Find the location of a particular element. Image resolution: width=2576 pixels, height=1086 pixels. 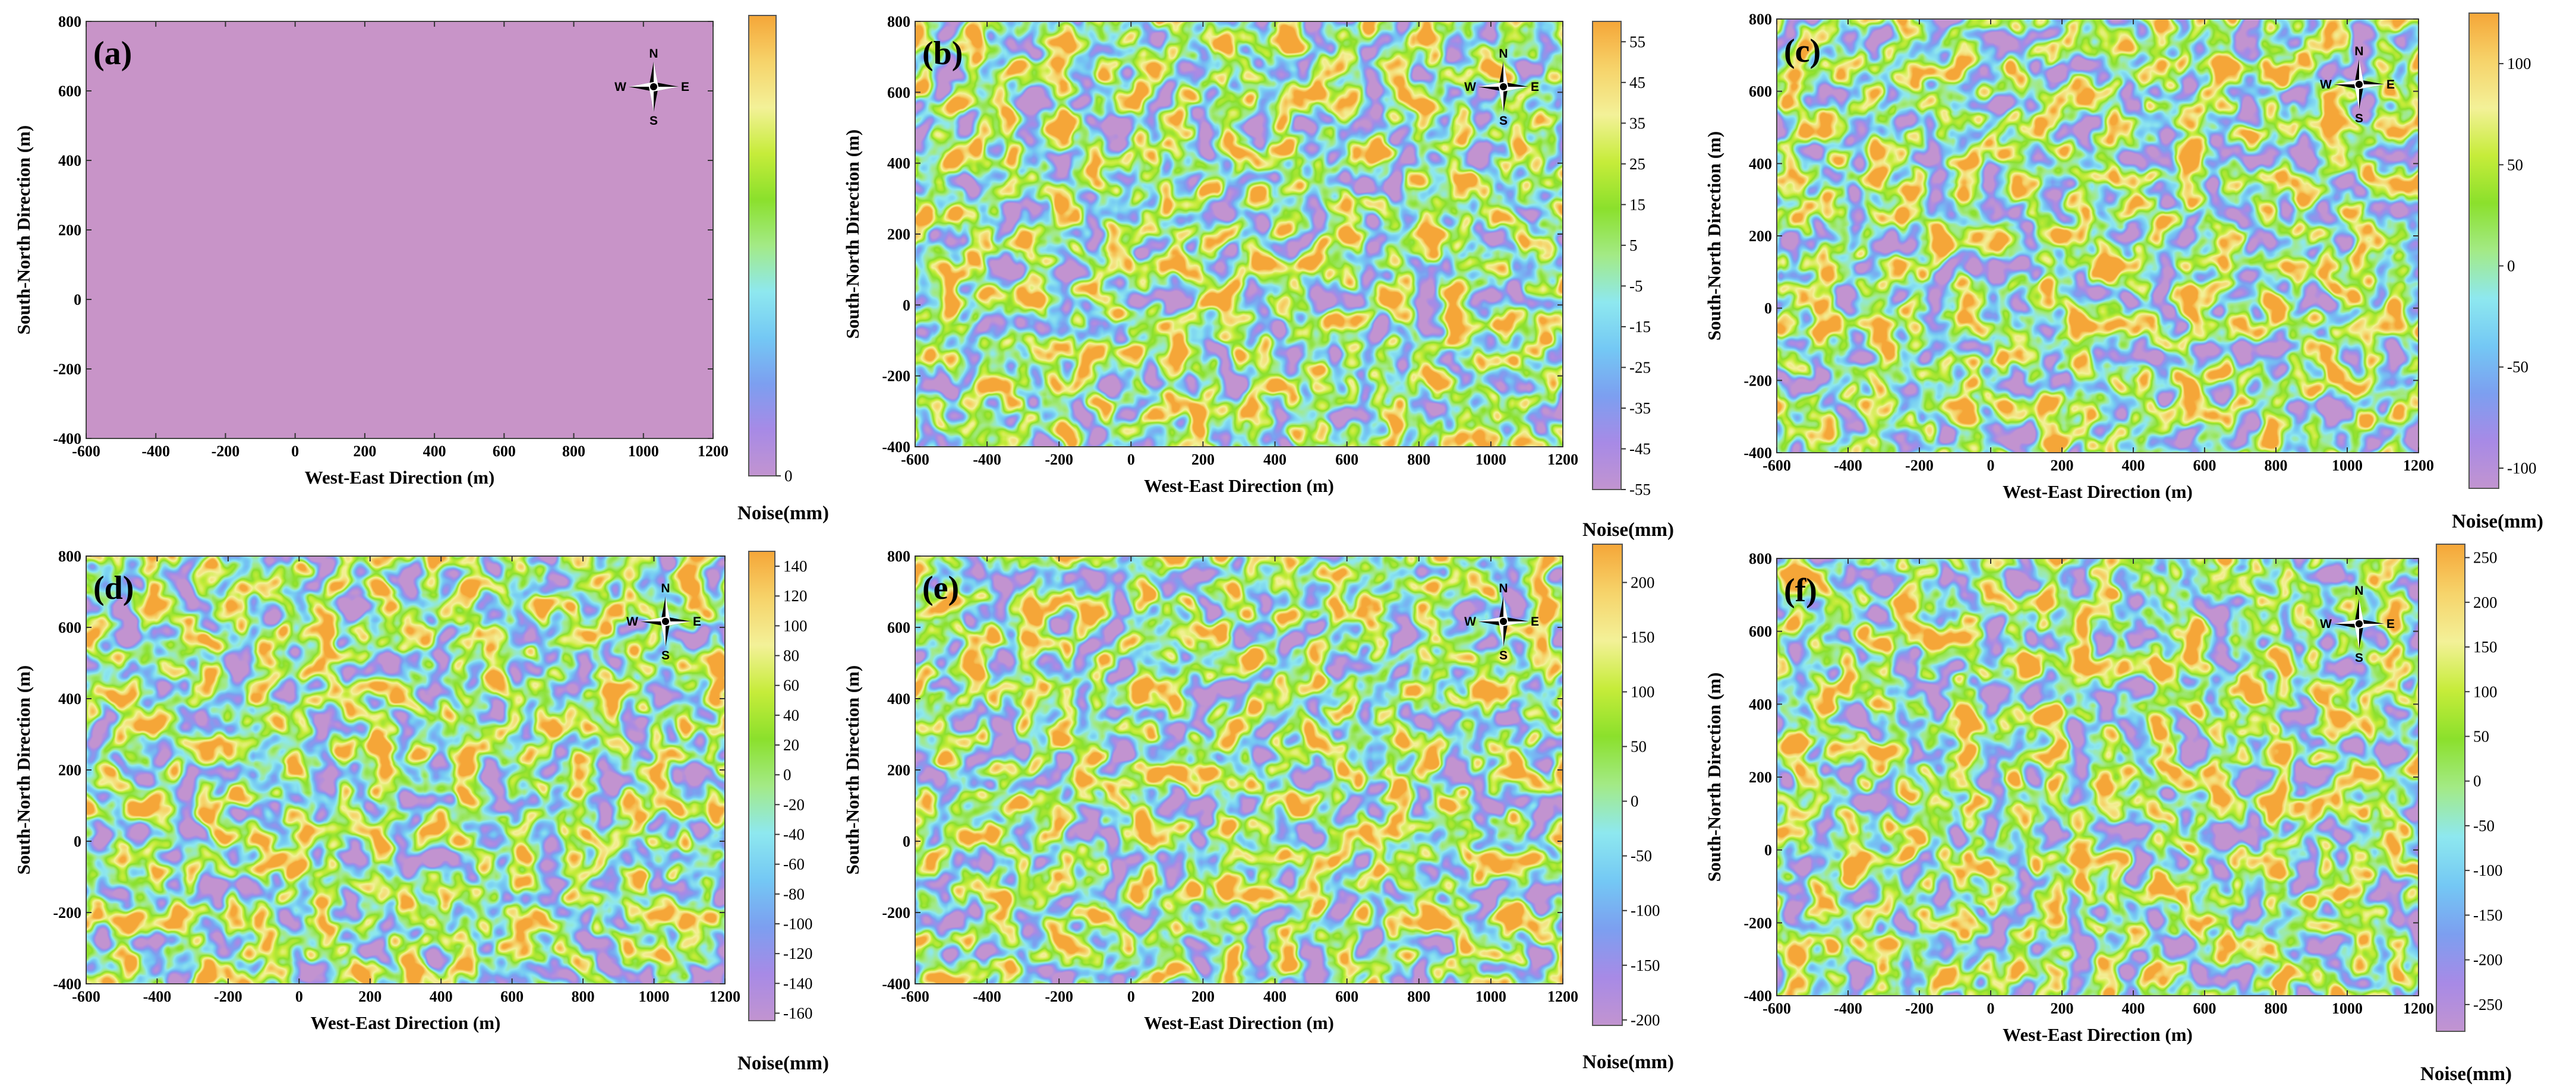

colorbar-tick-label: 140 is located at coordinates (796, 566).